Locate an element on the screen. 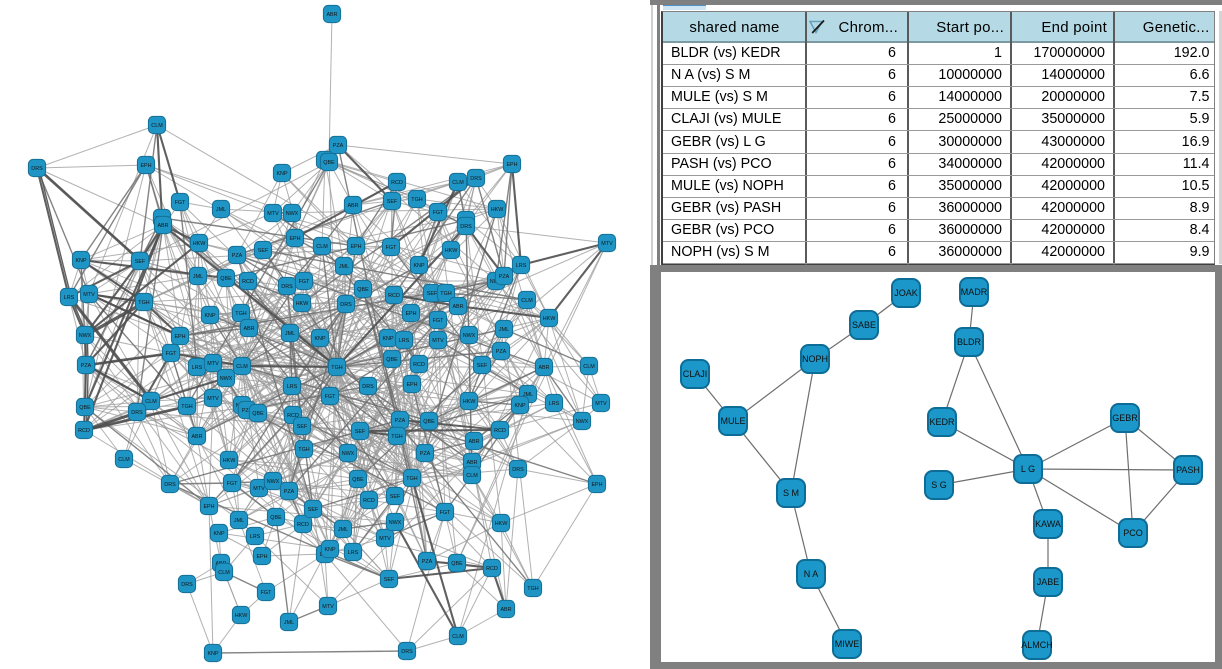 This screenshot has height=669, width=1222. svg-text: CLAJI is located at coordinates (695, 374).